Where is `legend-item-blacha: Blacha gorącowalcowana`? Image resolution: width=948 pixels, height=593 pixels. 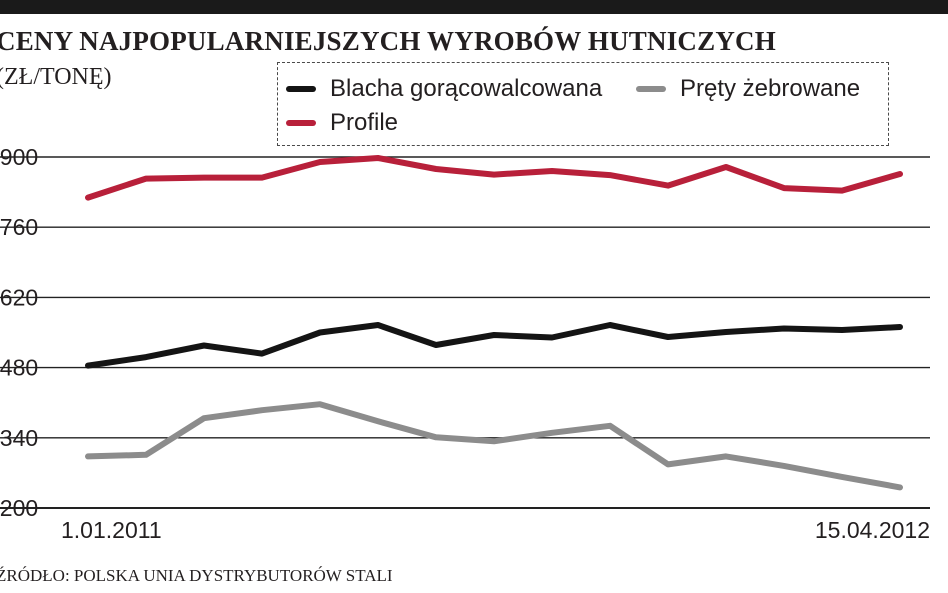 legend-item-blacha: Blacha gorącowalcowana is located at coordinates (444, 89).